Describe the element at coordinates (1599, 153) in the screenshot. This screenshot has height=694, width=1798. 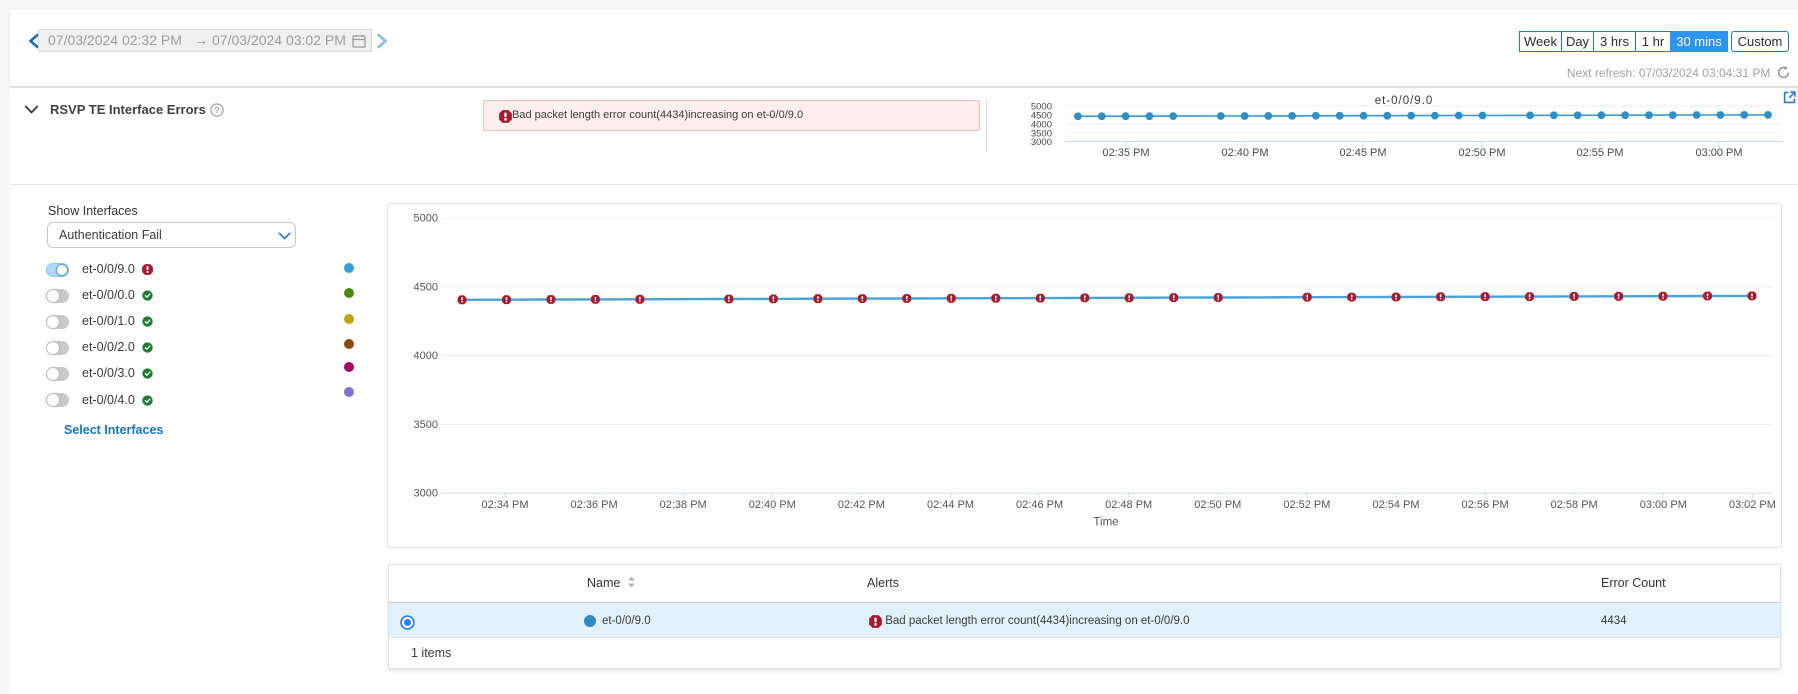
I see `svg-text: 02:55 PM` at that location.